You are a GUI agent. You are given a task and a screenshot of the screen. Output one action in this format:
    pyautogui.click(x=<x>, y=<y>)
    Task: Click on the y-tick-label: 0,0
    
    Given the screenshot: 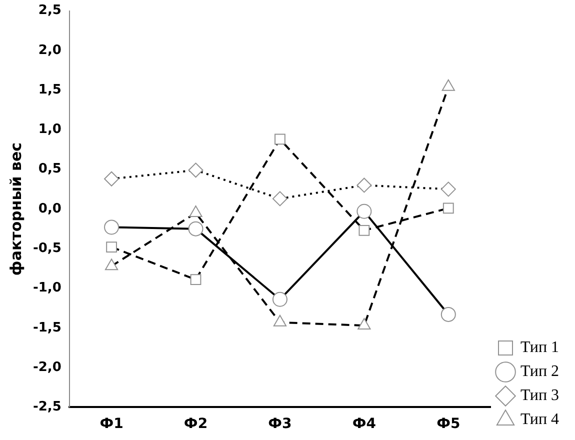 What is the action you would take?
    pyautogui.click(x=50, y=208)
    